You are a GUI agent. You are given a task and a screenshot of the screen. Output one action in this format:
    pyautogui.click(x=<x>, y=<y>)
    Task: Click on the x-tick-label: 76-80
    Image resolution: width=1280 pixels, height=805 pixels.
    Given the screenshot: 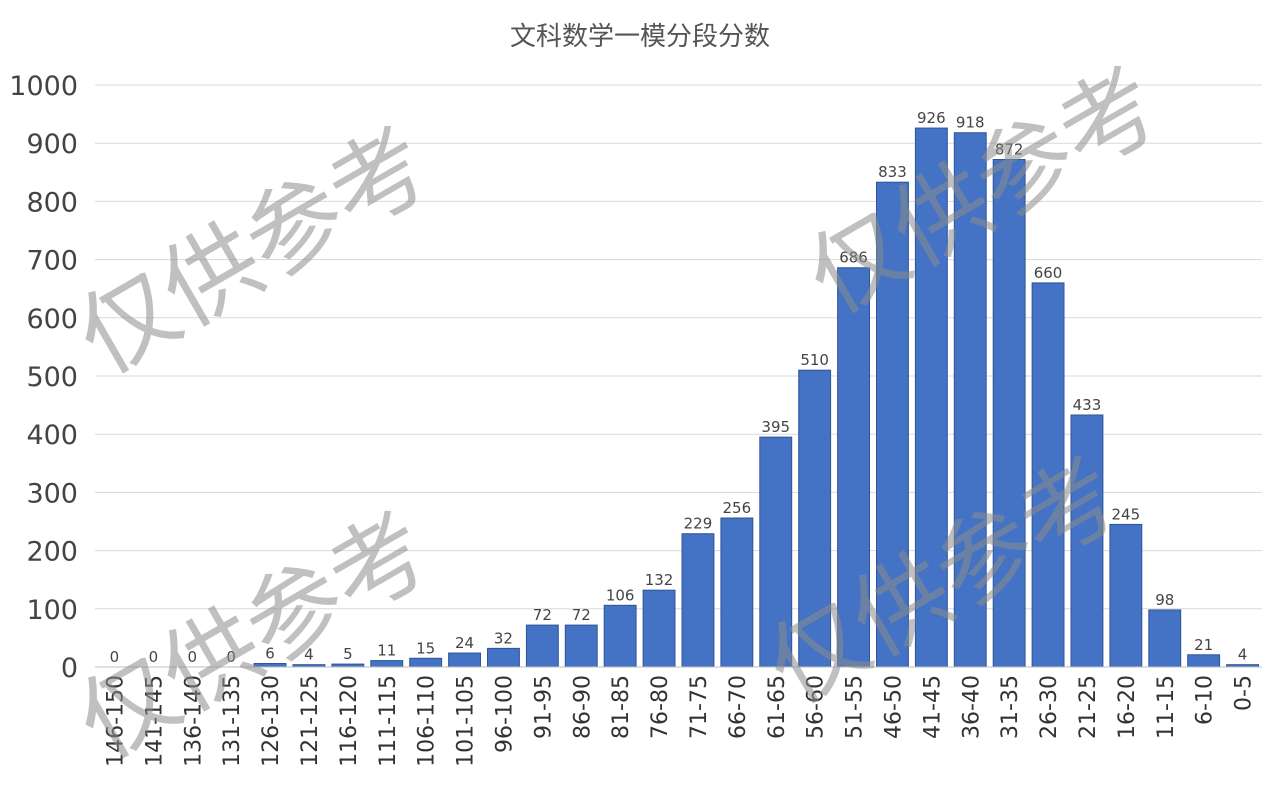 What is the action you would take?
    pyautogui.click(x=660, y=707)
    